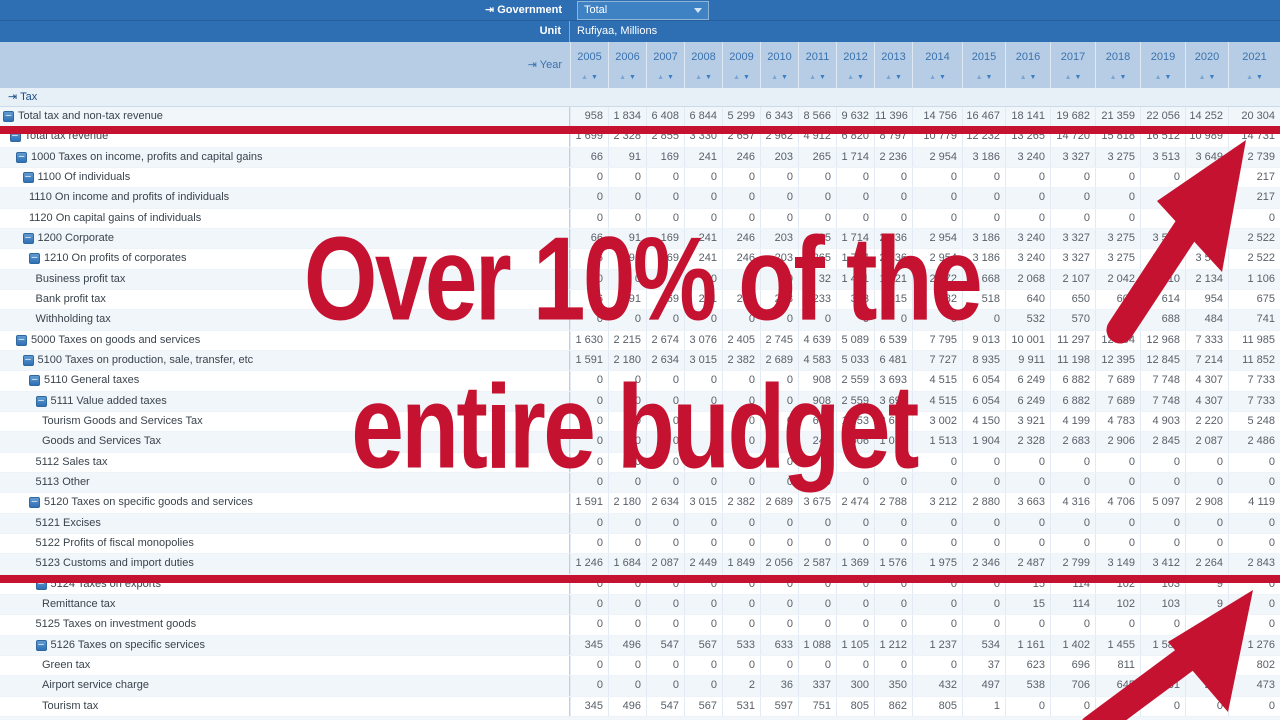  What do you see at coordinates (855, 564) in the screenshot?
I see `value-cell: 1 369` at bounding box center [855, 564].